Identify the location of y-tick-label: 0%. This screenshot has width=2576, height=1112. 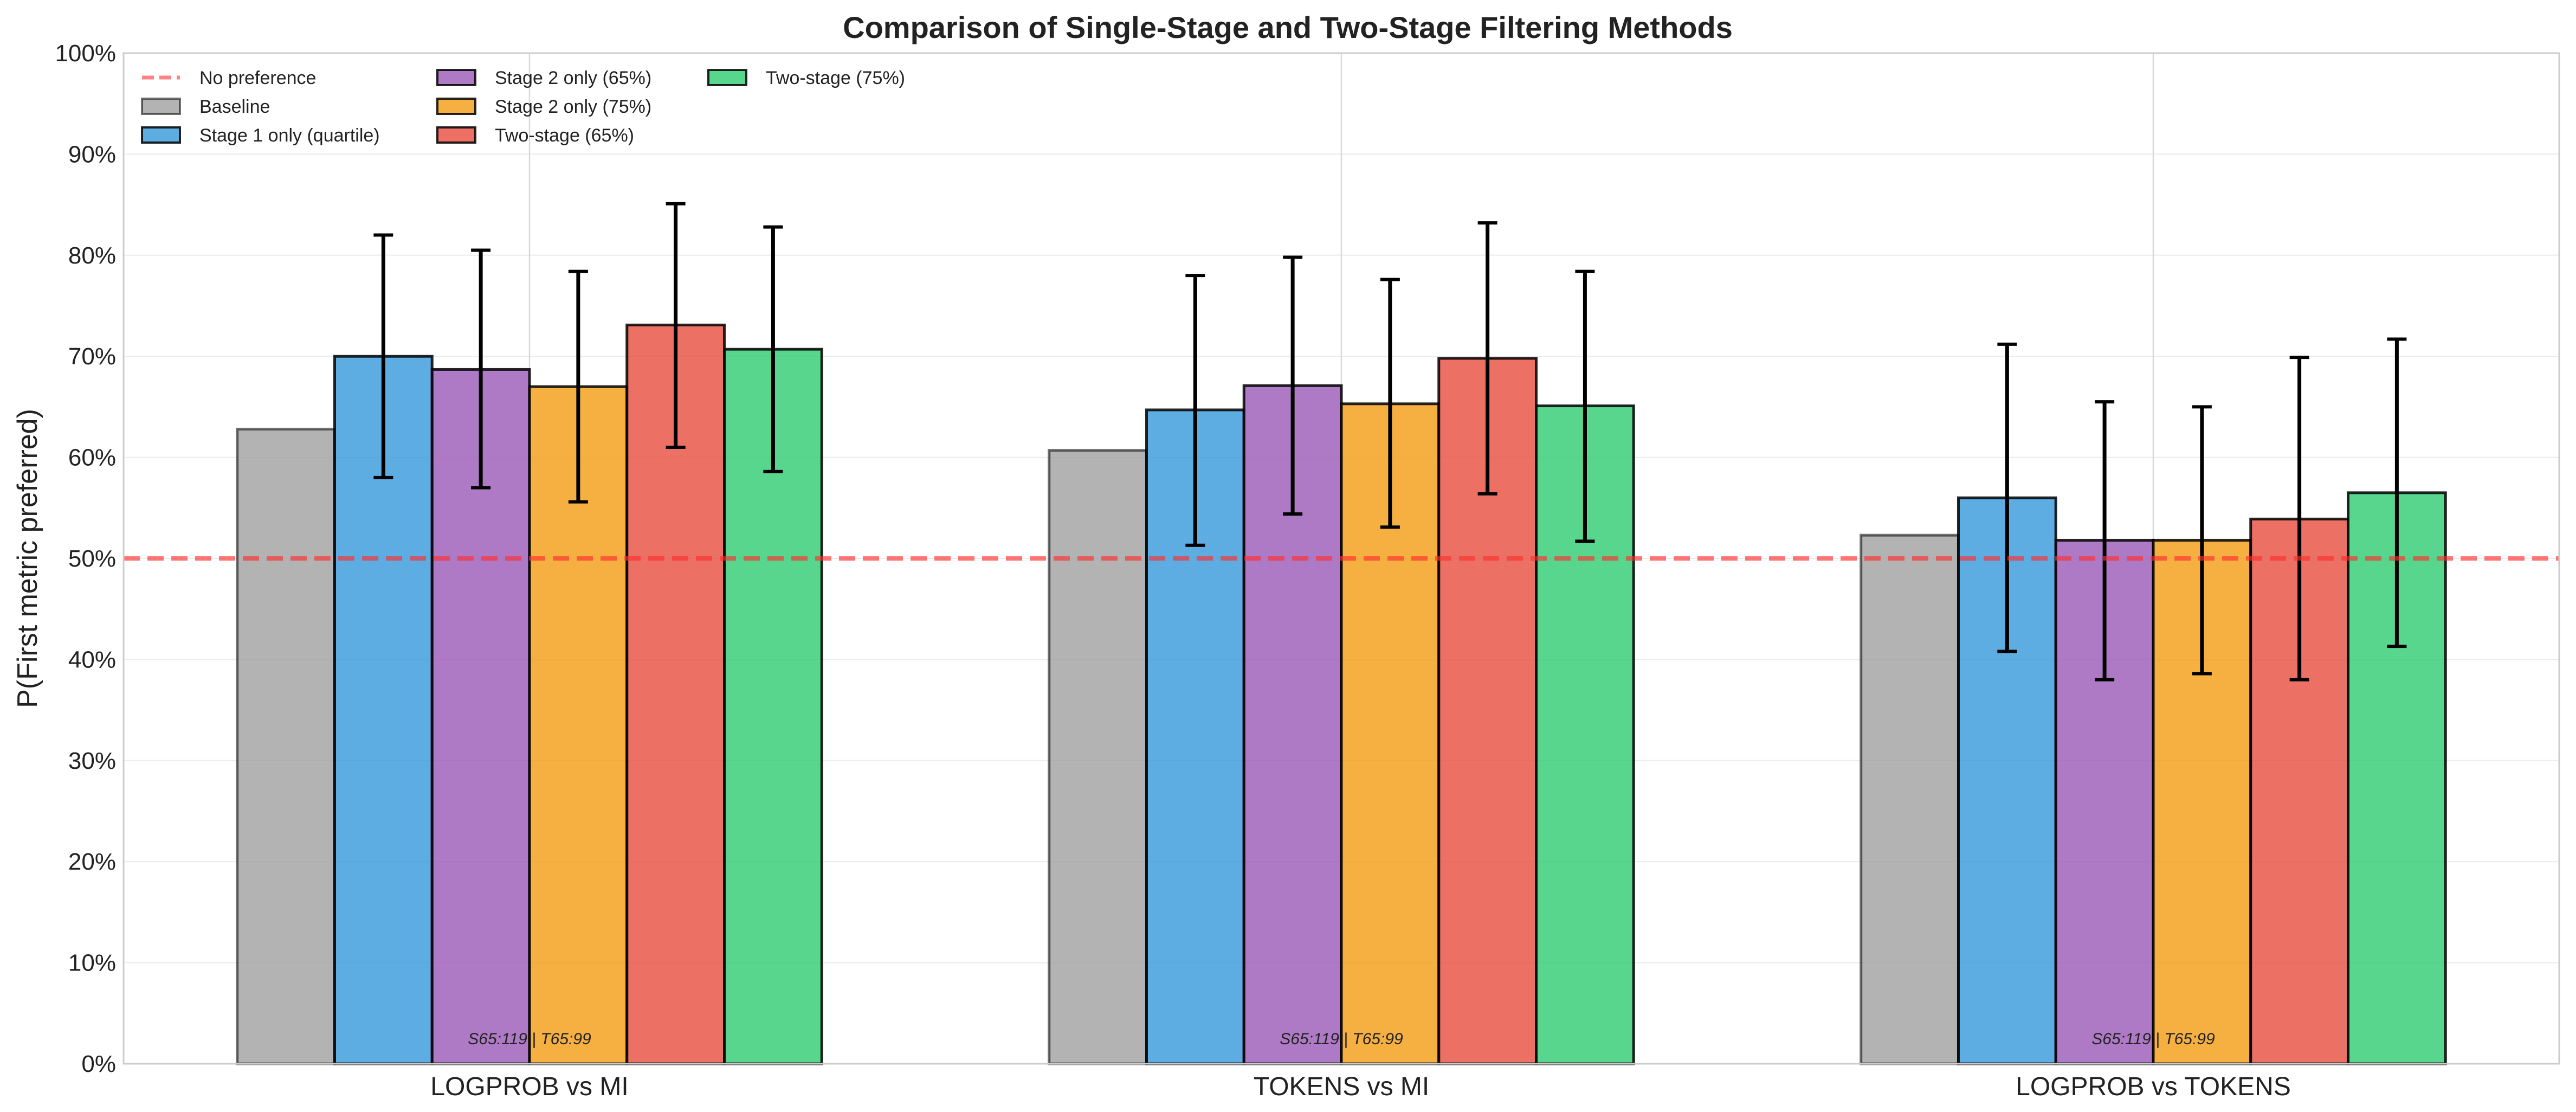
(98, 1064).